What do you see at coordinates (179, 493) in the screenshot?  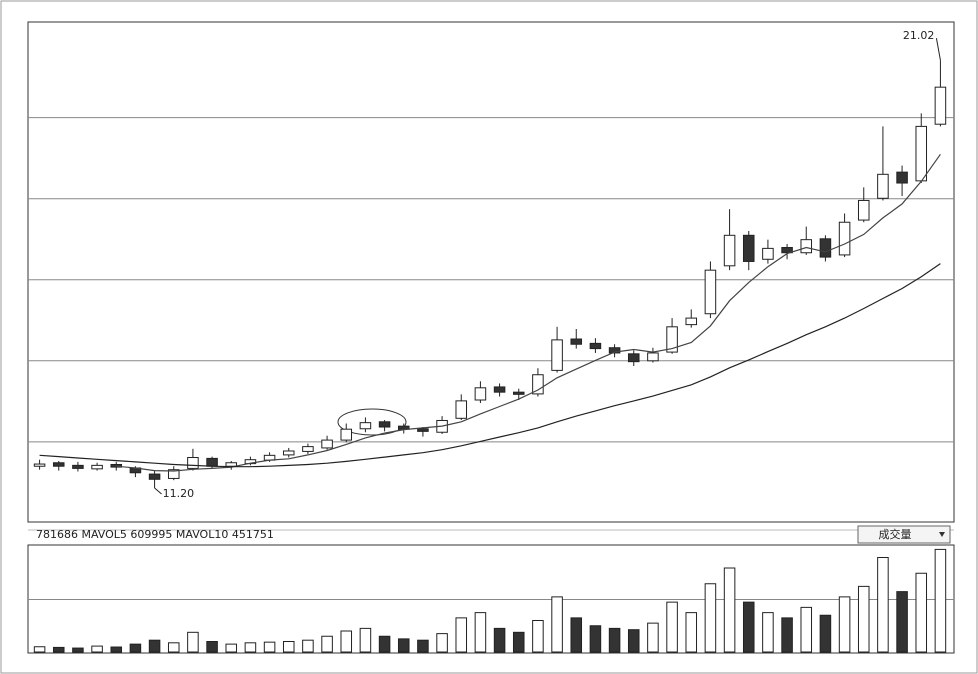 I see `low-label: 11.20` at bounding box center [179, 493].